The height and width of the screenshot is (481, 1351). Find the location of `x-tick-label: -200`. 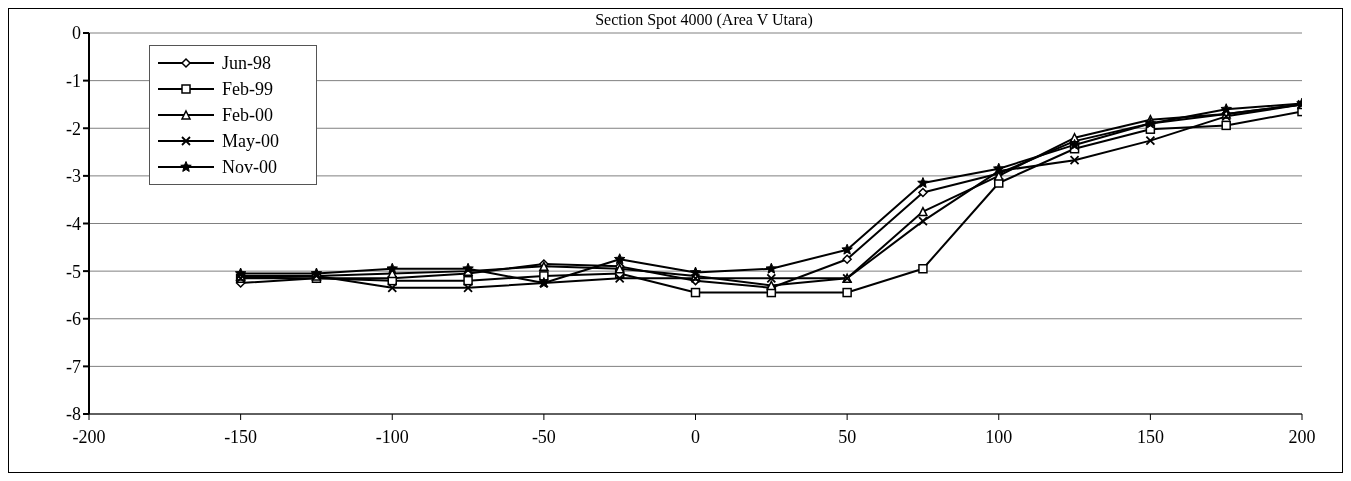

x-tick-label: -200 is located at coordinates (89, 436).